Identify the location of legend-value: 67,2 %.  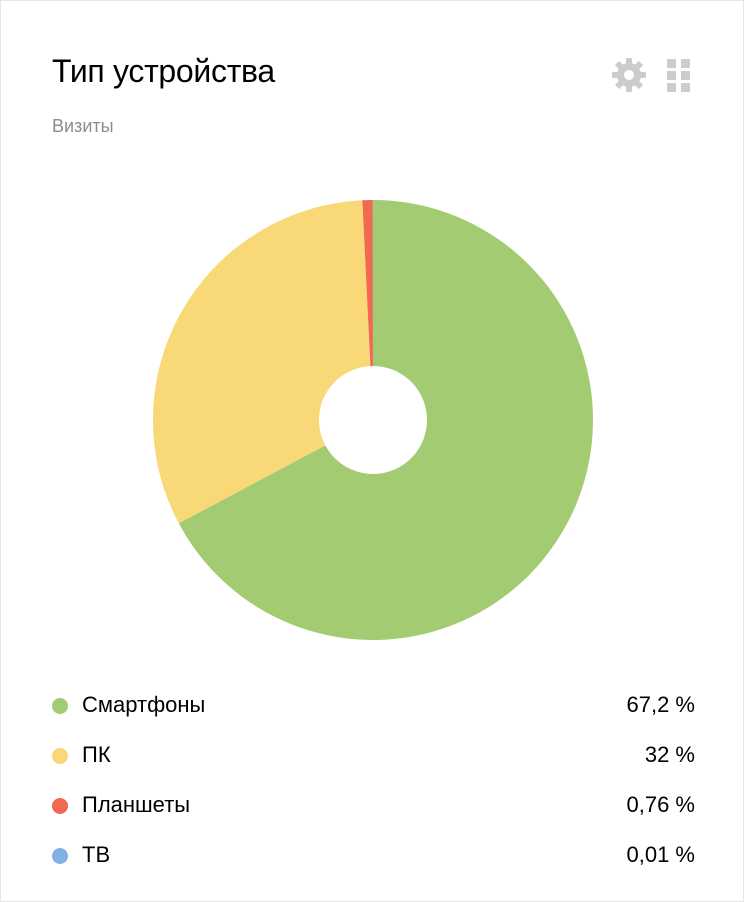
(661, 704).